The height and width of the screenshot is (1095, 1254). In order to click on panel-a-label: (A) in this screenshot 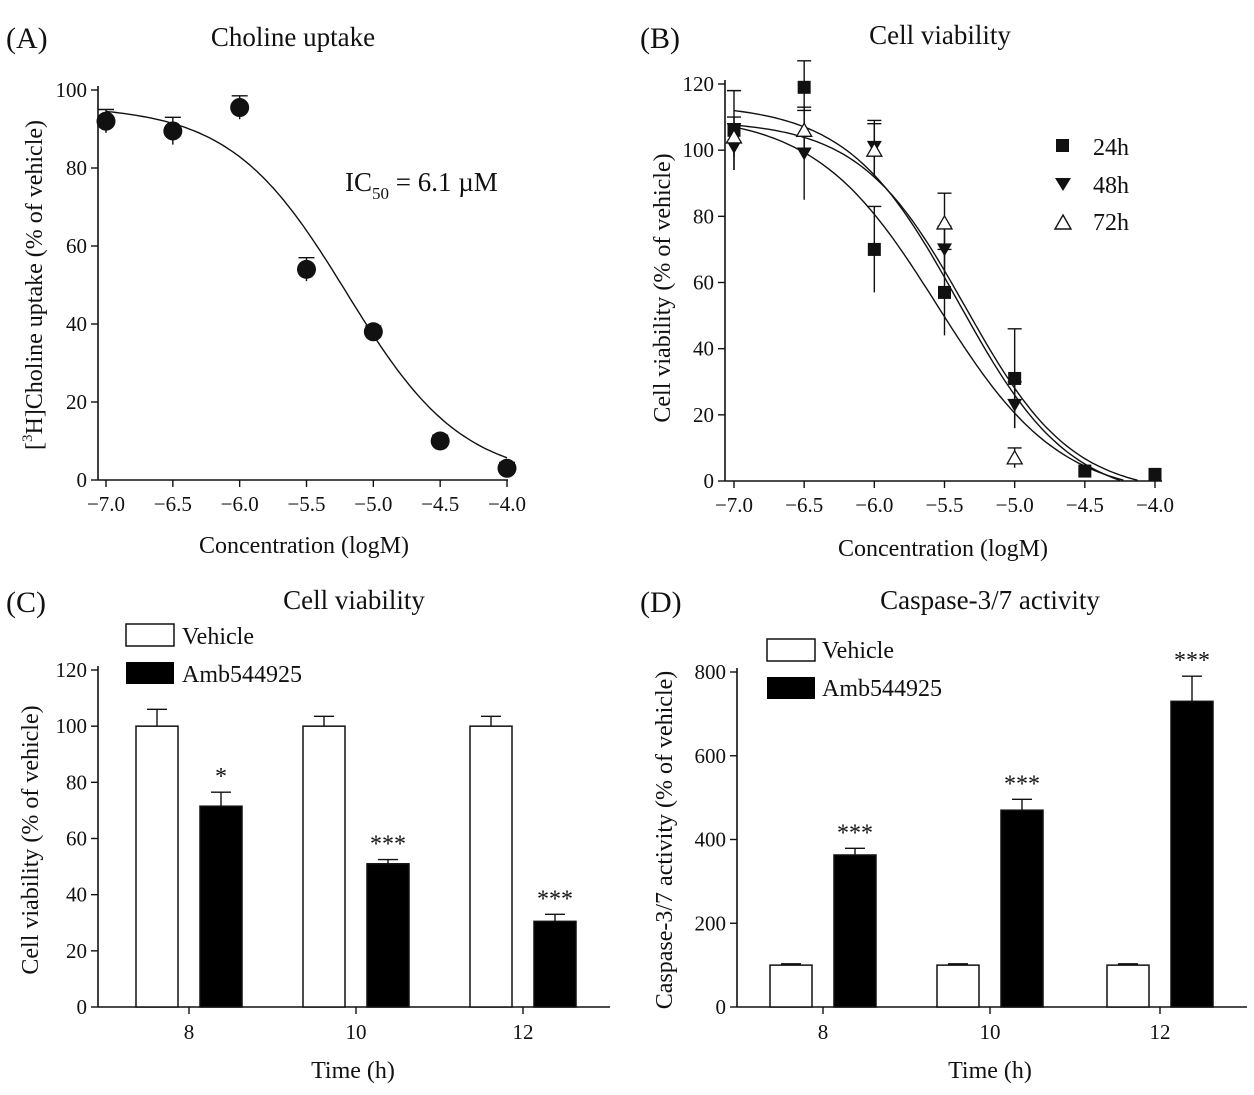, I will do `click(27, 38)`.